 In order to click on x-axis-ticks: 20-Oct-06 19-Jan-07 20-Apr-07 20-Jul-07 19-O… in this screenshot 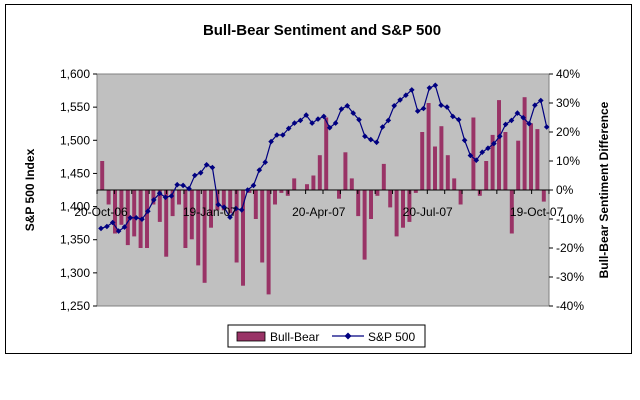, I will do `click(318, 212)`.